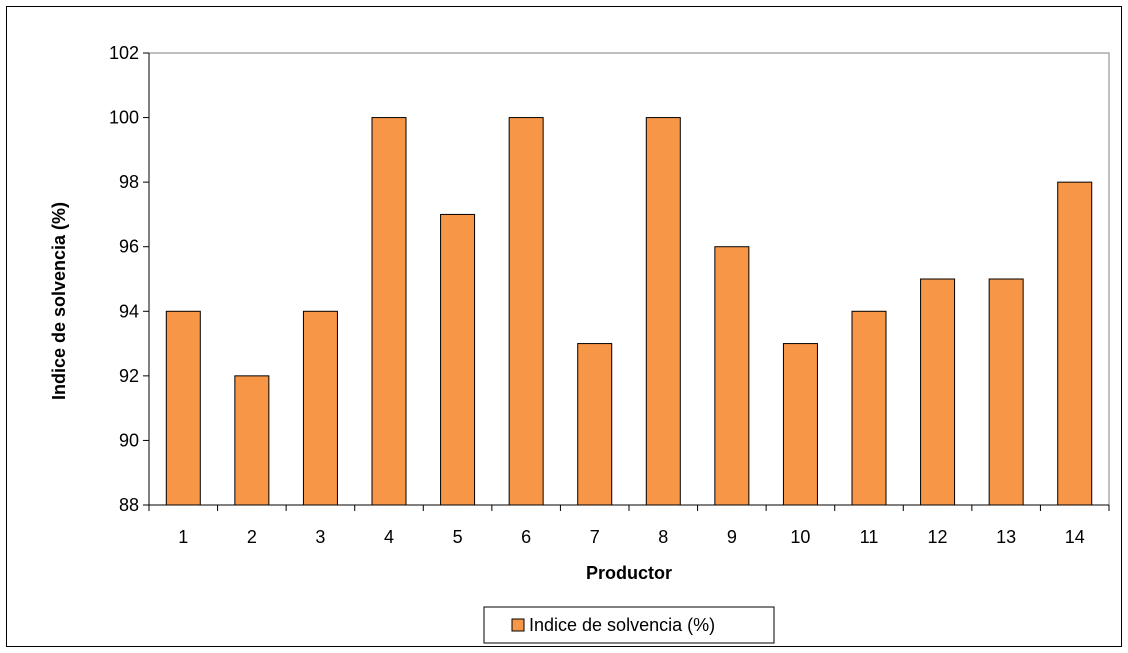 This screenshot has height=653, width=1128. Describe the element at coordinates (124, 53) in the screenshot. I see `y-tick-label: 102` at that location.